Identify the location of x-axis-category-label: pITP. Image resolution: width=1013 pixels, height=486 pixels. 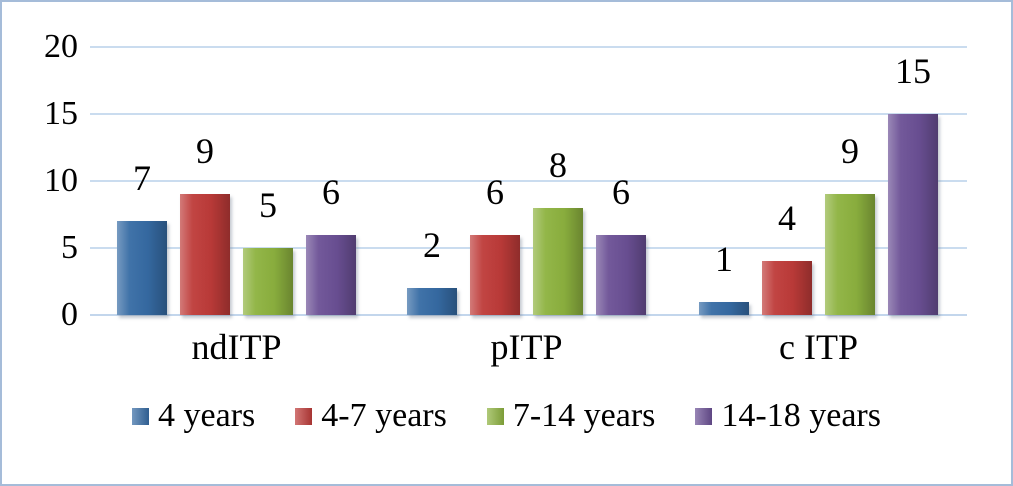
(526, 347).